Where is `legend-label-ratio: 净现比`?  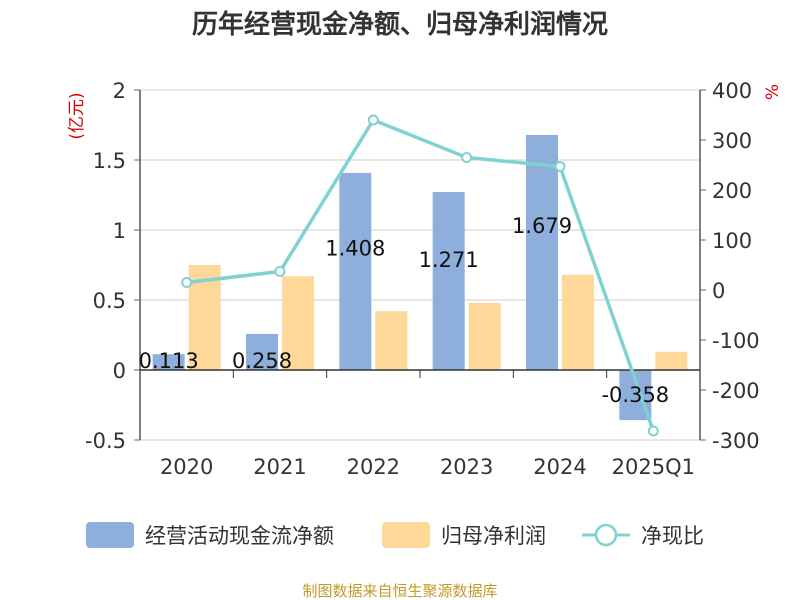 legend-label-ratio: 净现比 is located at coordinates (672, 536).